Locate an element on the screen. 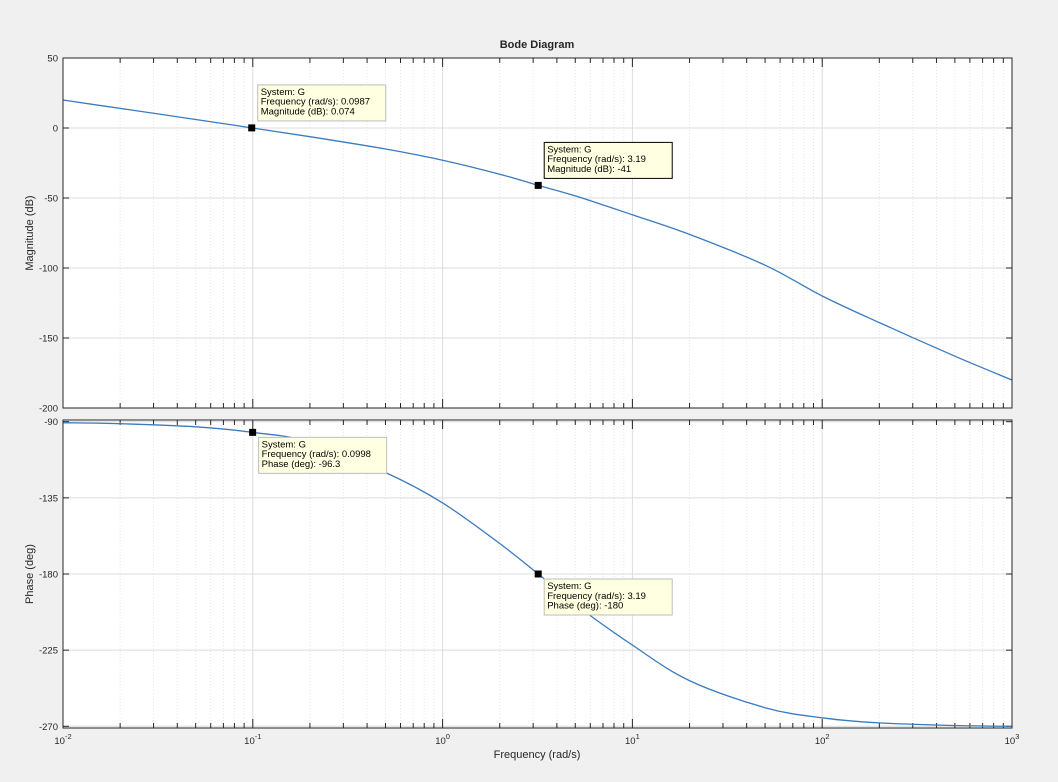  phase-datatip-line: Frequency (rad/s): 3.19 is located at coordinates (596, 596).